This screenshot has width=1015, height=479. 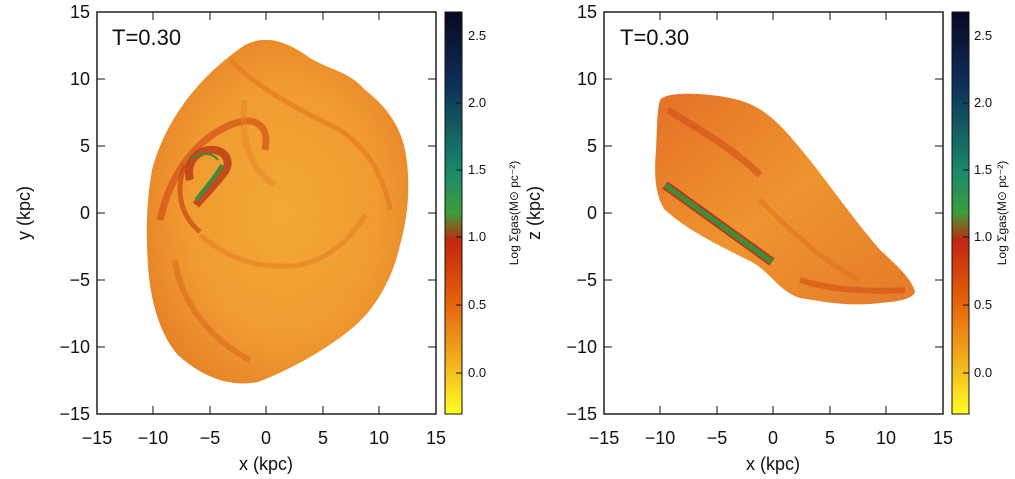 I want to click on y-axis-label: y (kpc), so click(x=24, y=213).